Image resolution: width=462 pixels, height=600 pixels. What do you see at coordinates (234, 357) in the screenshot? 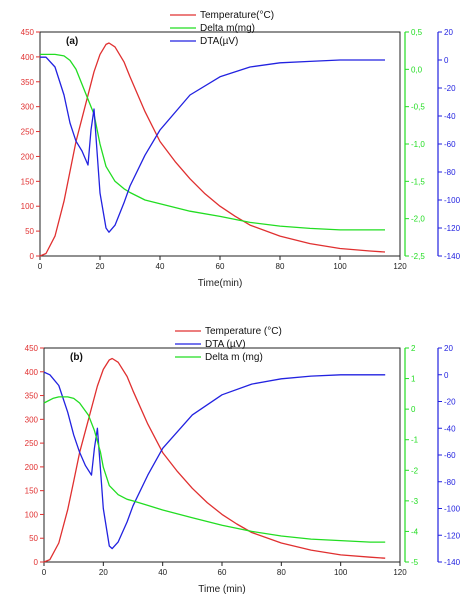
I see `legend-label-delta_m: Delta m (mg)` at bounding box center [234, 357].